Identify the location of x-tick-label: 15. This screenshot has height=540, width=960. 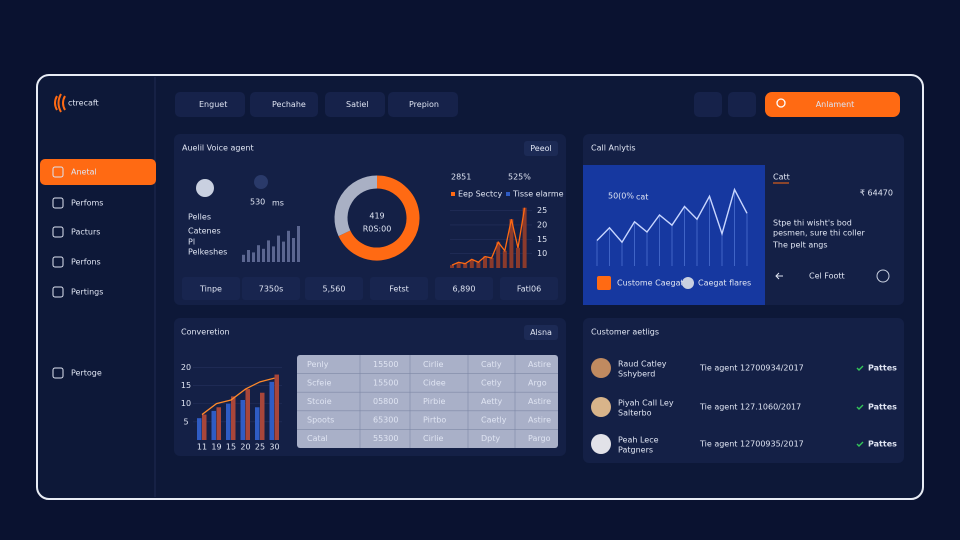
(231, 447).